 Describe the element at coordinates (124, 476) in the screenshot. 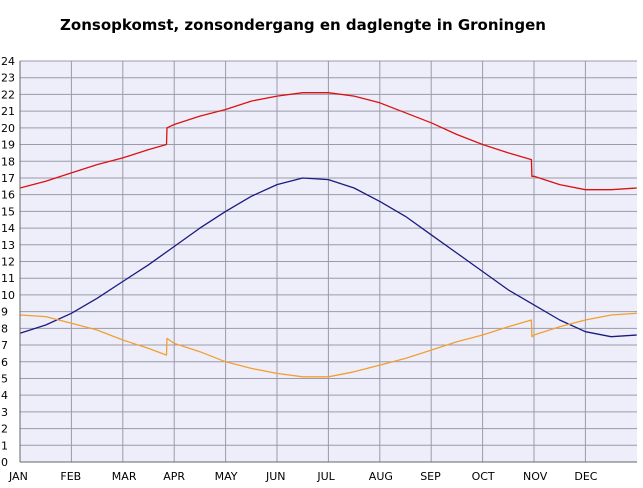

I see `x-tick-label: MAR` at that location.